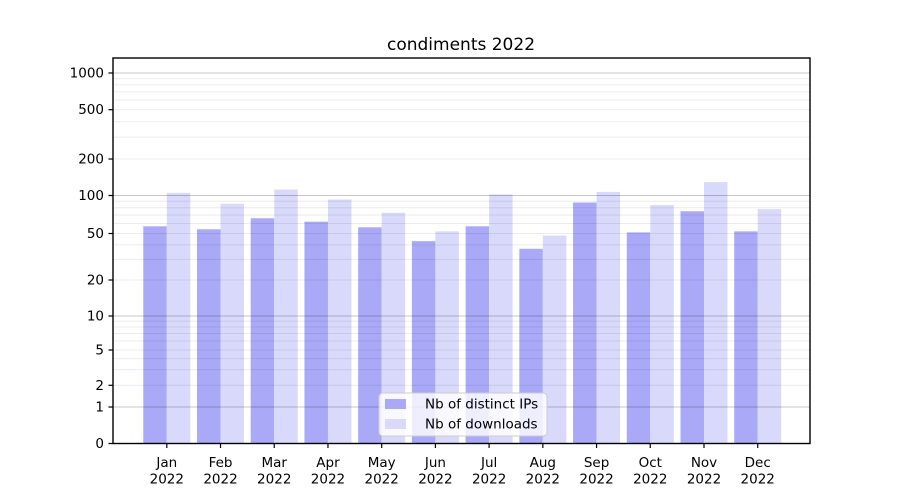  Describe the element at coordinates (596, 463) in the screenshot. I see `x-tick-label-month: Sep` at that location.